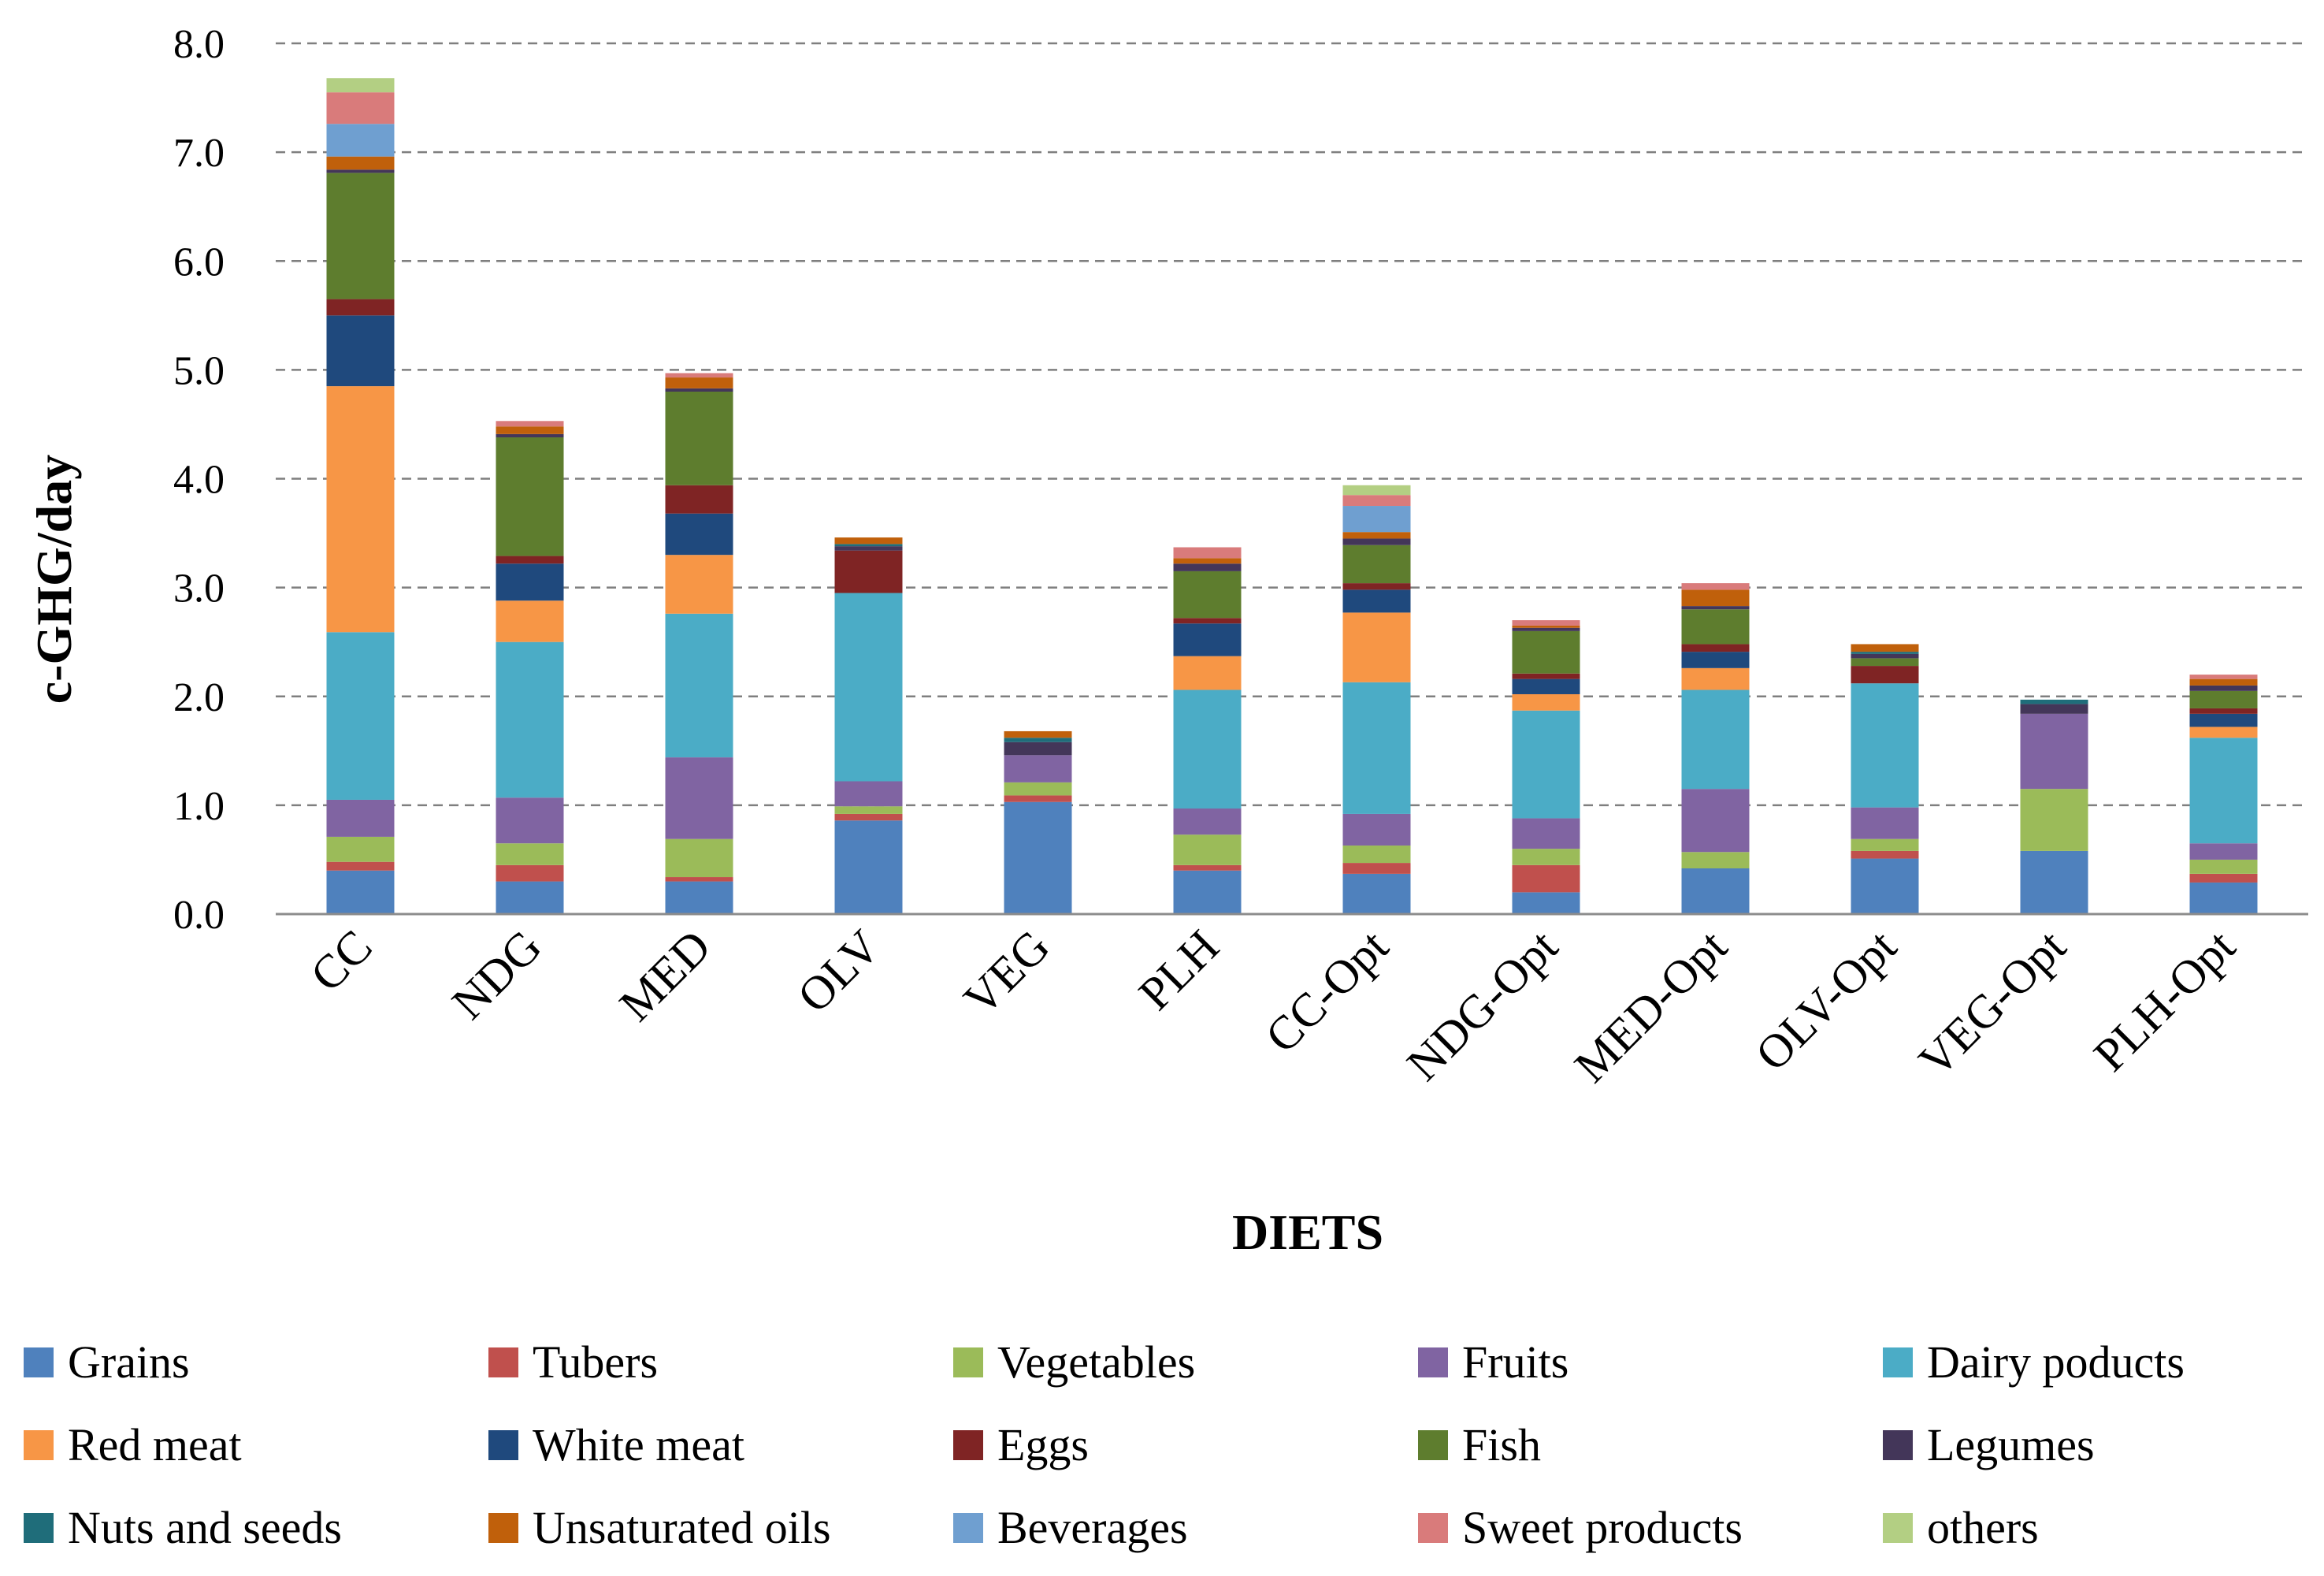 The image size is (2324, 1576). Describe the element at coordinates (1651, 1006) in the screenshot. I see `x-tick-label: MED-Opt` at that location.